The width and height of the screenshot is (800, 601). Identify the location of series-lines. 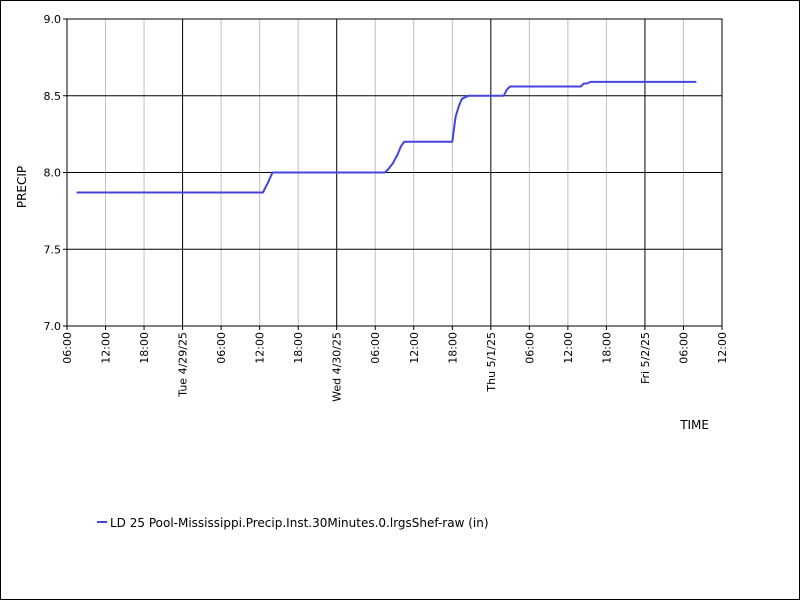
(386, 137).